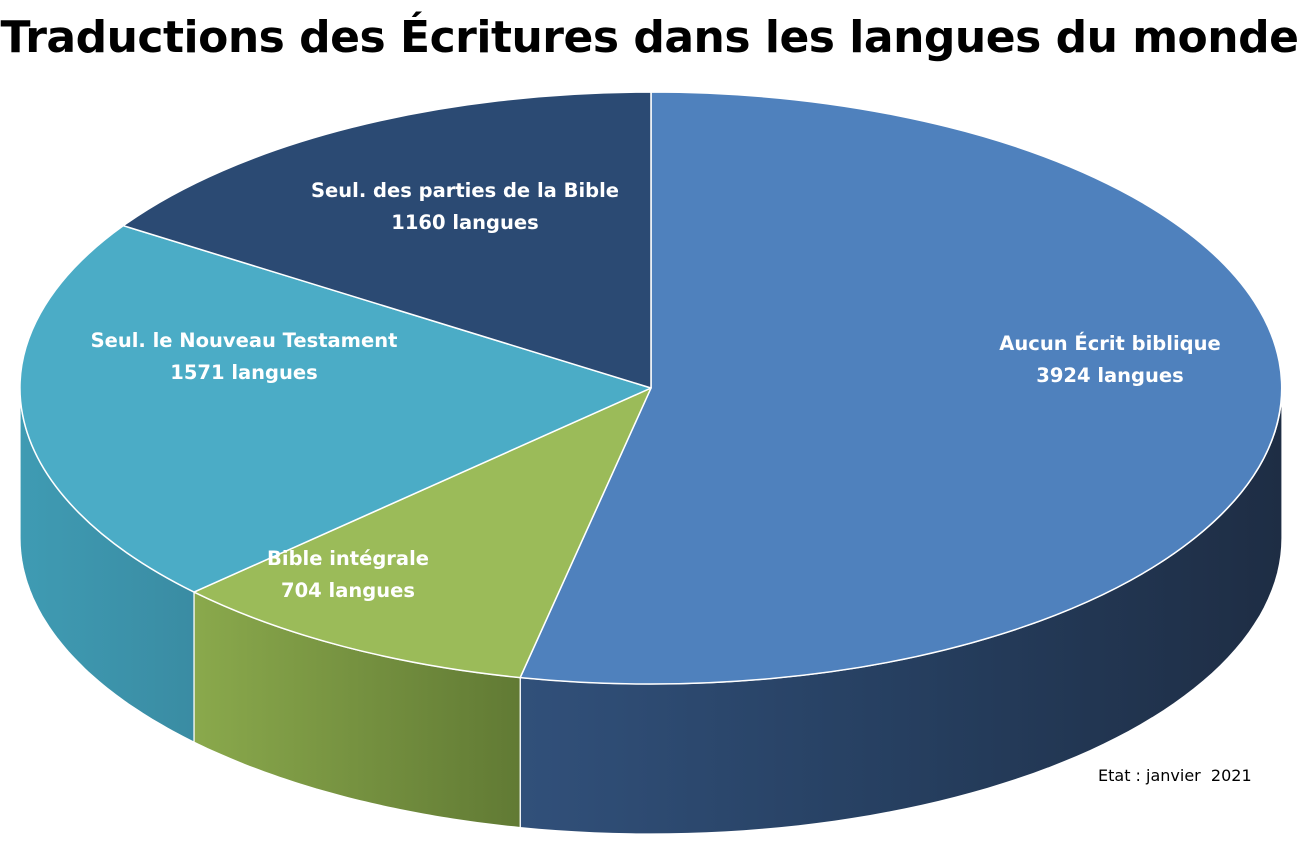  I want to click on slice-value-2: 1571 langues, so click(243, 372).